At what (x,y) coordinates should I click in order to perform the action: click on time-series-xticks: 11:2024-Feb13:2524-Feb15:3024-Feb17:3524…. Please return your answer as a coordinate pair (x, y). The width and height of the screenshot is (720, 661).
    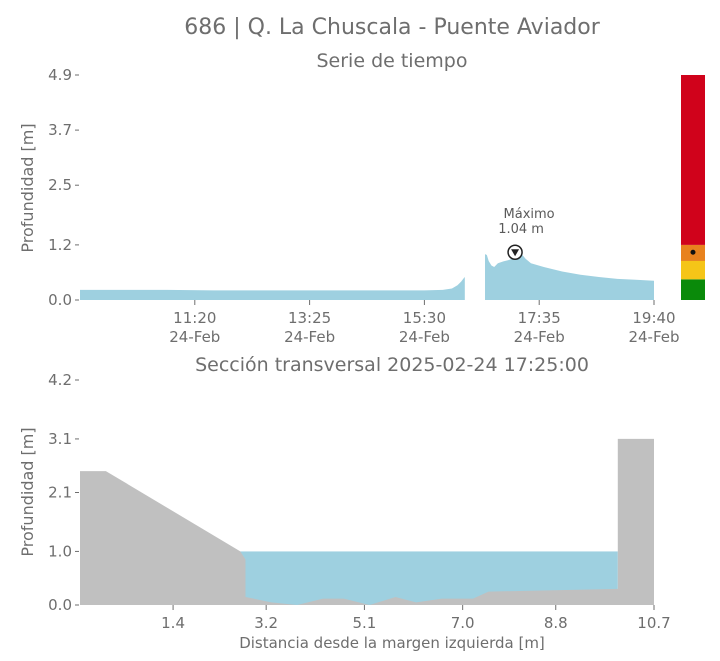
    Looking at the image, I should click on (424, 323).